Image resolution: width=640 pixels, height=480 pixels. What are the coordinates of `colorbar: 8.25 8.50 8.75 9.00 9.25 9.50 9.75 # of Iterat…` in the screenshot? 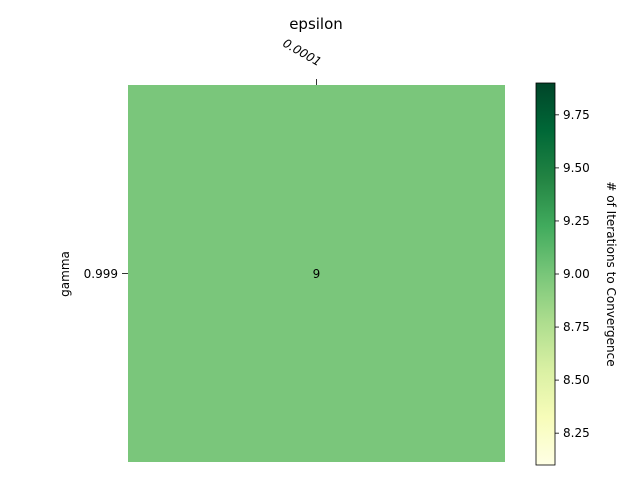 It's located at (576, 274).